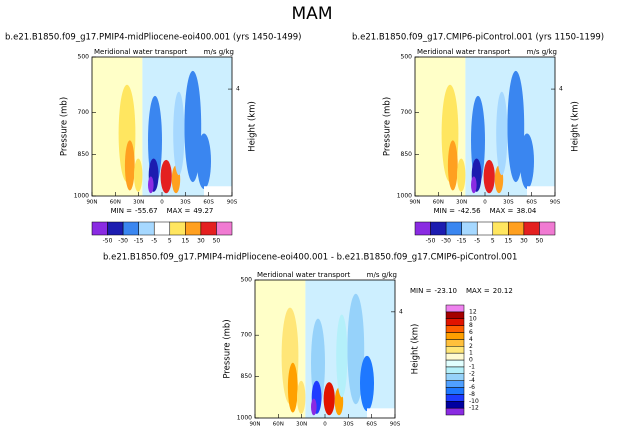  I want to click on colorbar-label: -1, so click(472, 366).